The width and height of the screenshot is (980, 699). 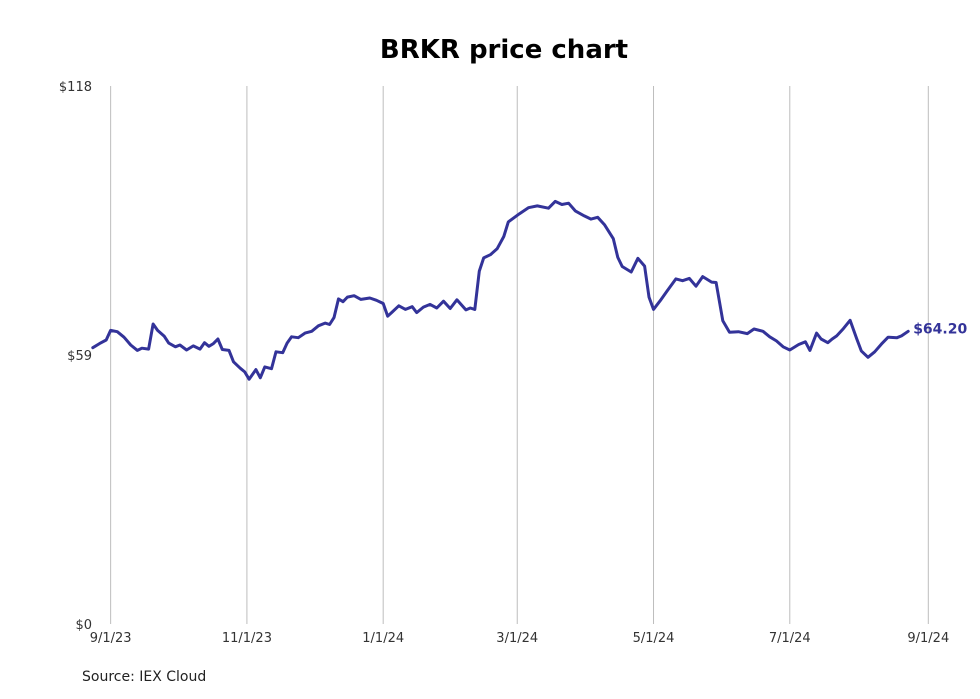 I want to click on y-tick-label: $59, so click(x=79, y=356).